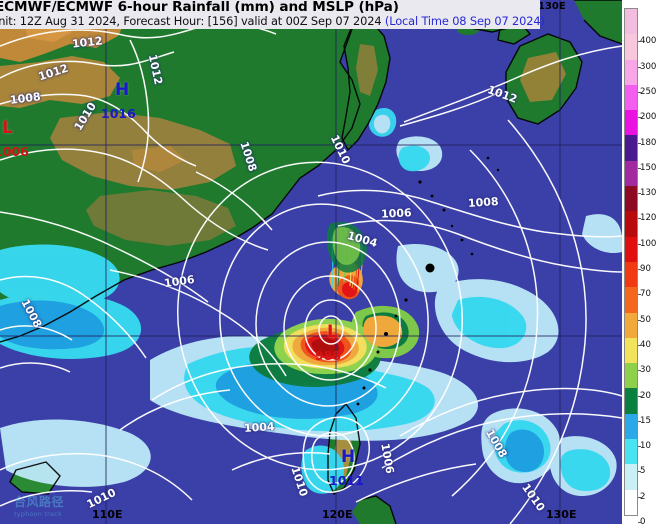  I want to click on colorbar-tick-130: 130, so click(648, 193).